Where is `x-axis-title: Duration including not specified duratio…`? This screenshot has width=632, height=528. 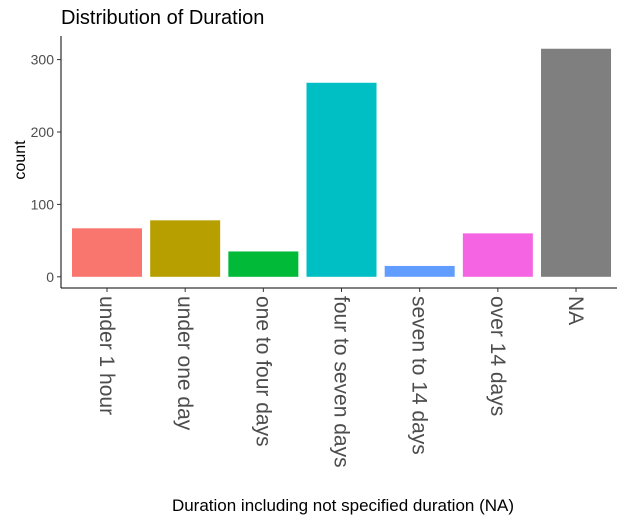
x-axis-title: Duration including not specified duratio… is located at coordinates (343, 505).